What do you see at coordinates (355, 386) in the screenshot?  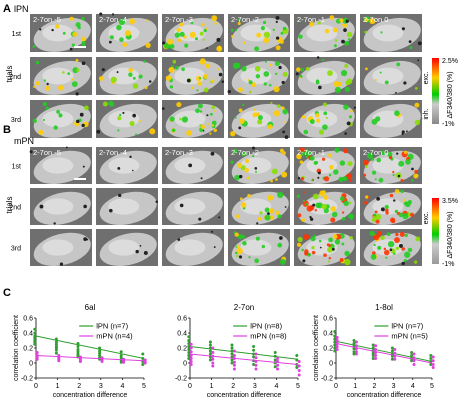 I see `x-tick-label: 1` at bounding box center [355, 386].